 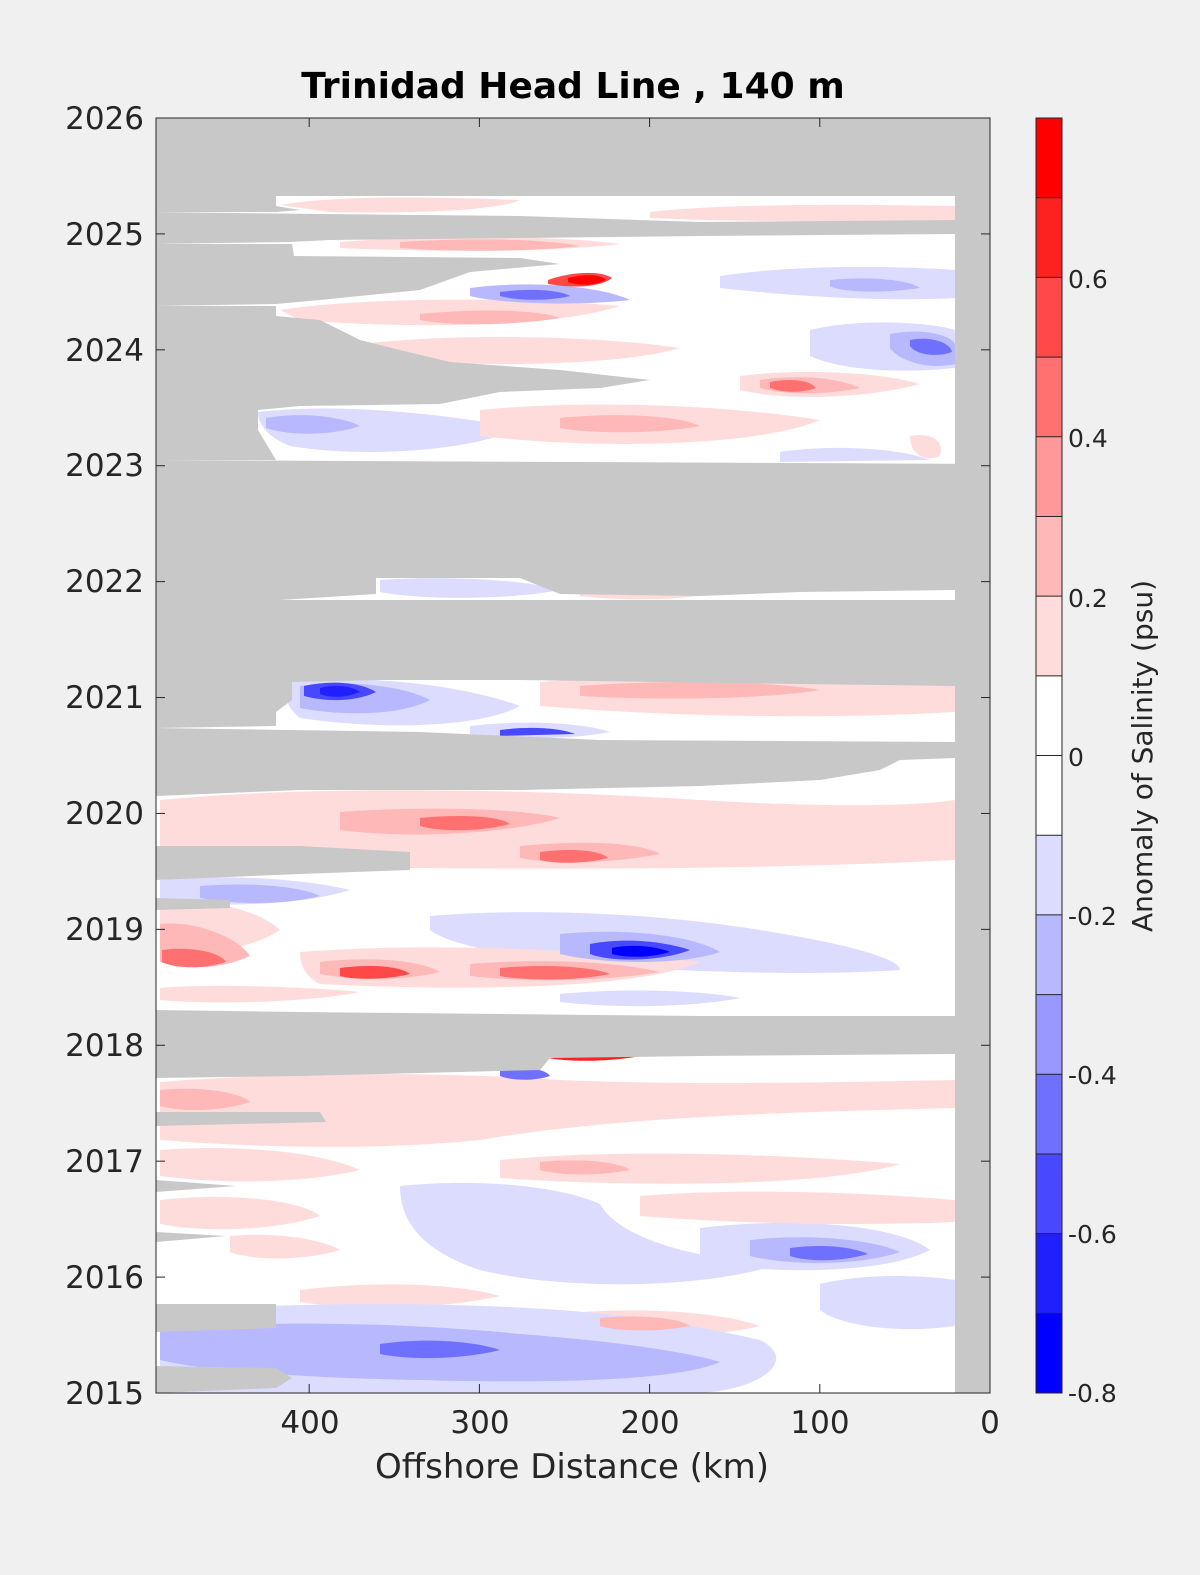 I want to click on colorbar-tick-label-neg0.8: -0.8, so click(x=1092, y=1393).